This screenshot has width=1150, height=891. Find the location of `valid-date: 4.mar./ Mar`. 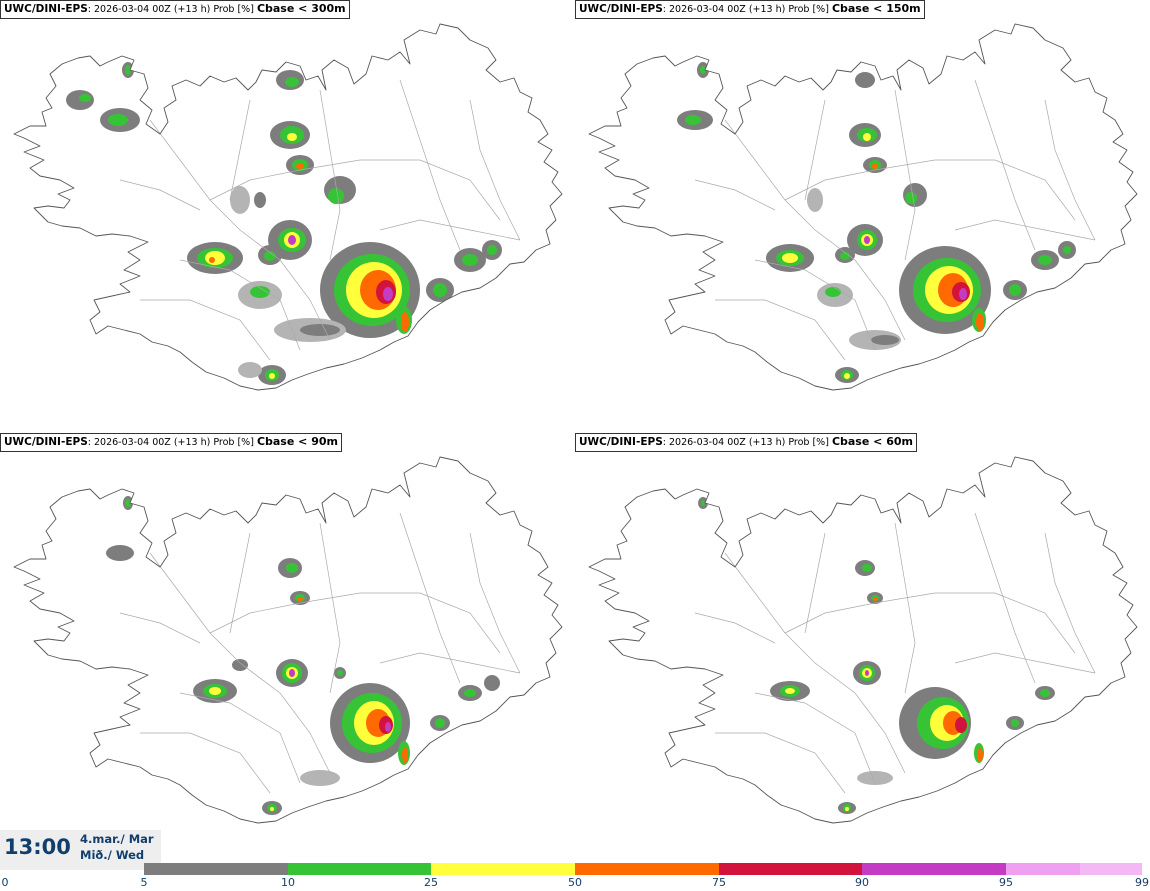

valid-date: 4.mar./ Mar is located at coordinates (117, 839).